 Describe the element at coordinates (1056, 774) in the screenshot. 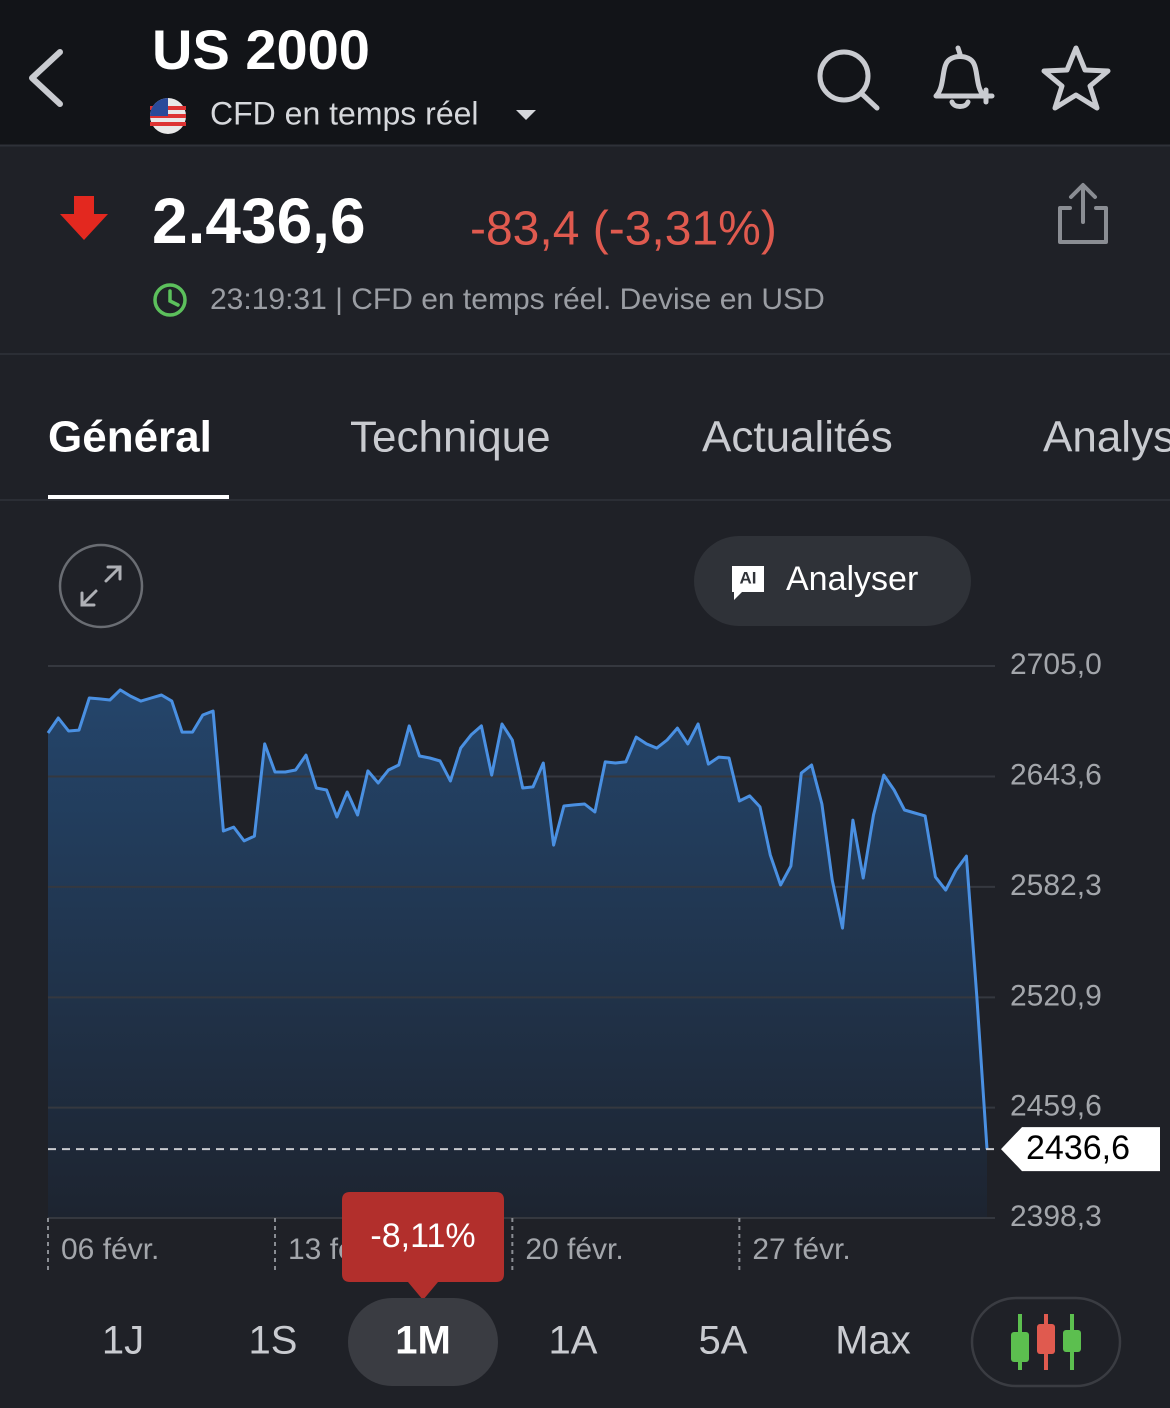

I see `y-tick-label: 2643,6` at that location.